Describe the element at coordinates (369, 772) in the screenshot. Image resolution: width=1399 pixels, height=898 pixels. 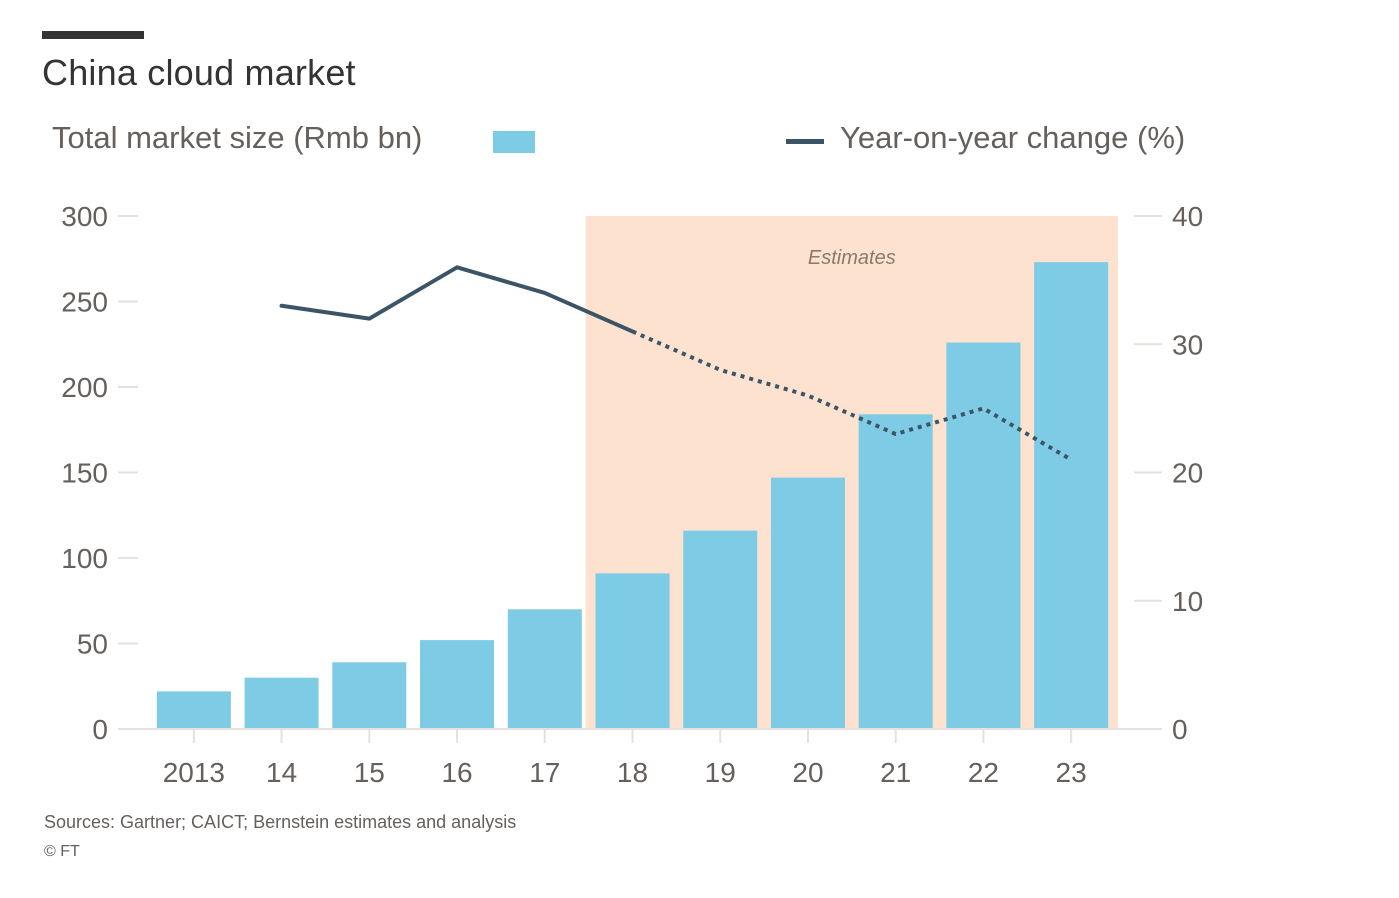
I see `x-axis-tick-label: 15` at that location.